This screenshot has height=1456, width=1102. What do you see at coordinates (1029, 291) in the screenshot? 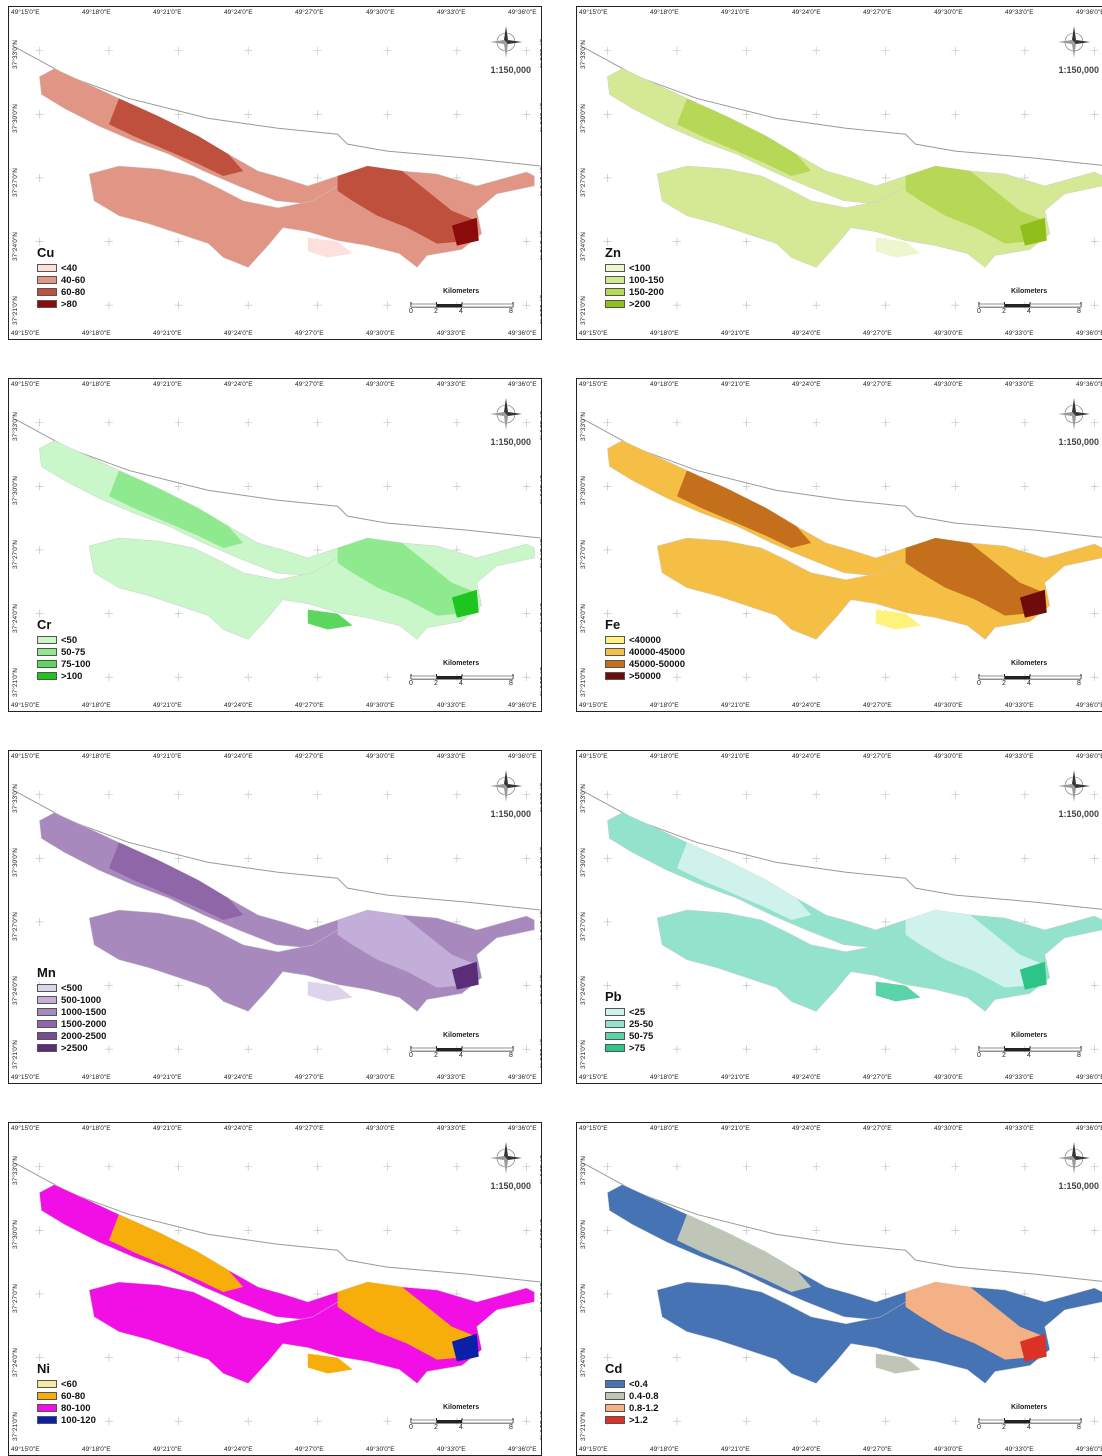
I see `scale-bar-unit: Kilometers` at bounding box center [1029, 291].